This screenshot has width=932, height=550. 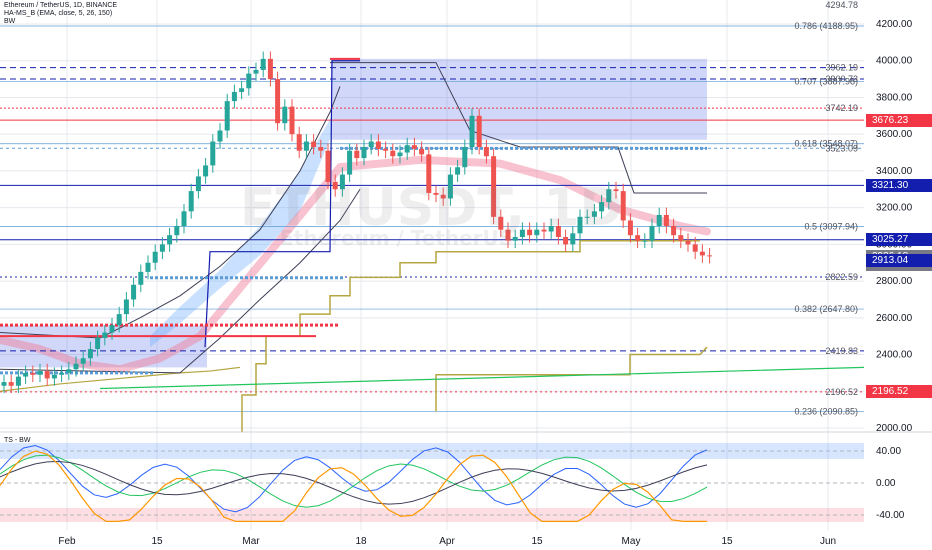 I want to click on price-tag: 3676.23, so click(x=899, y=120).